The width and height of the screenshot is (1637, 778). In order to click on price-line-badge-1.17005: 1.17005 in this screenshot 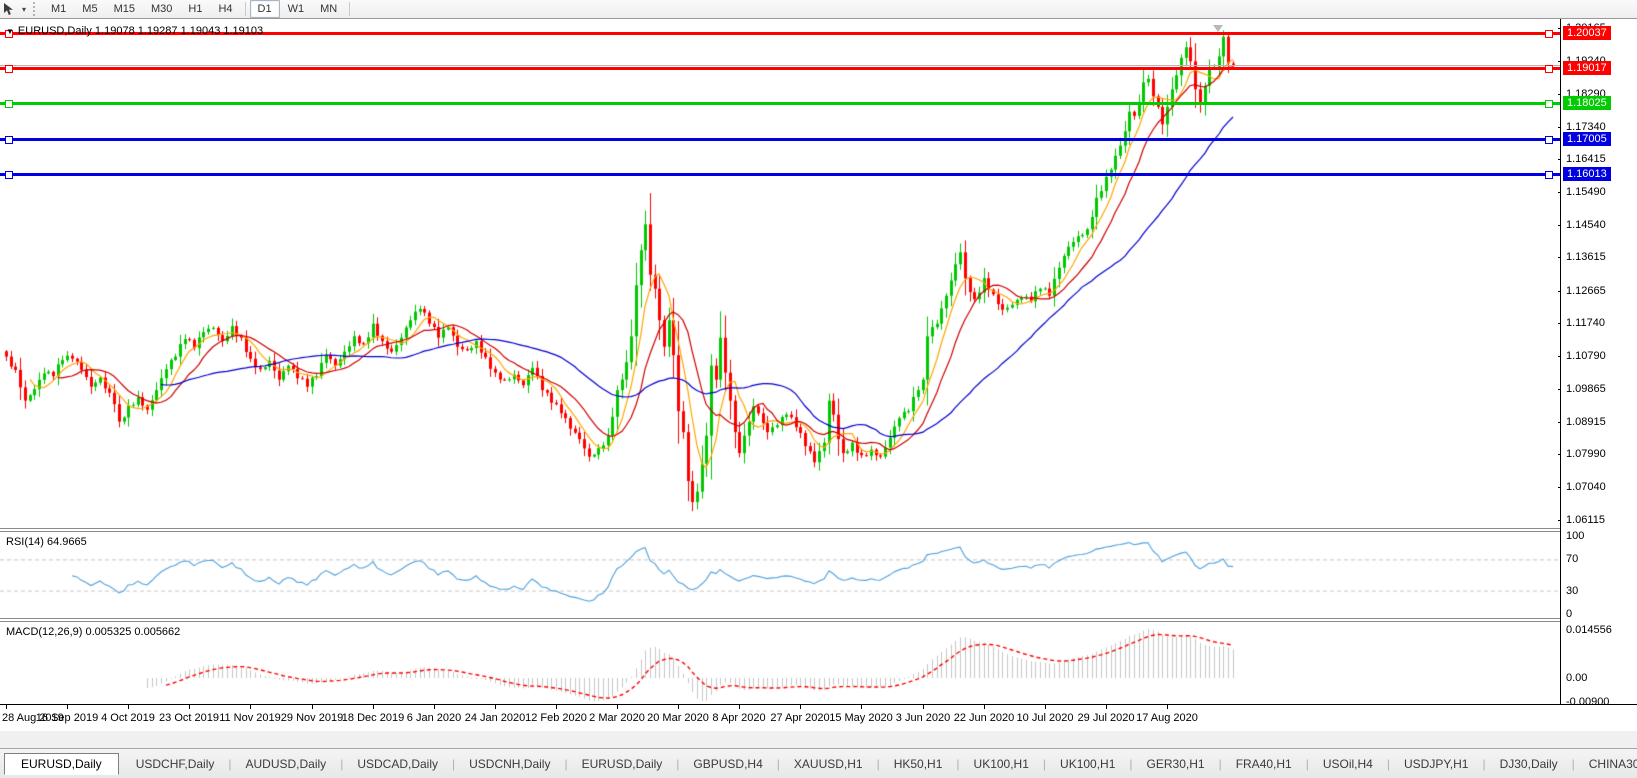, I will do `click(1587, 138)`.